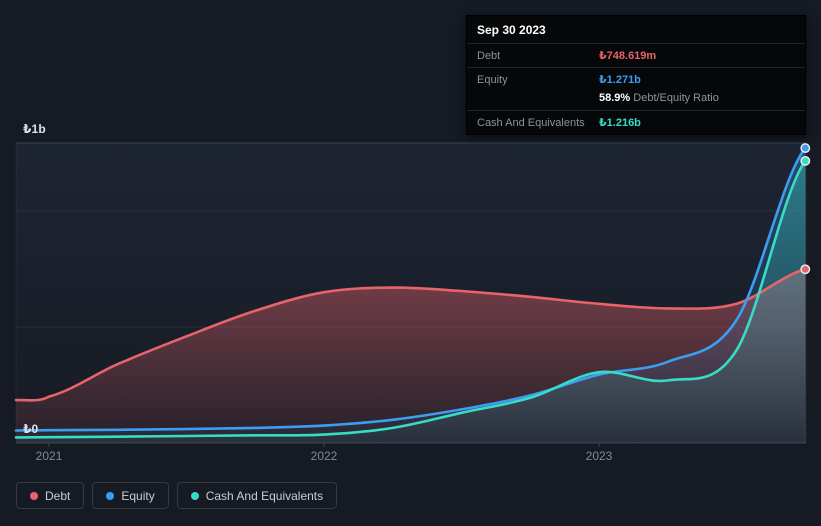 The image size is (821, 526). Describe the element at coordinates (676, 98) in the screenshot. I see `tooltip-ratio-label: Debt/Equity Ratio` at that location.